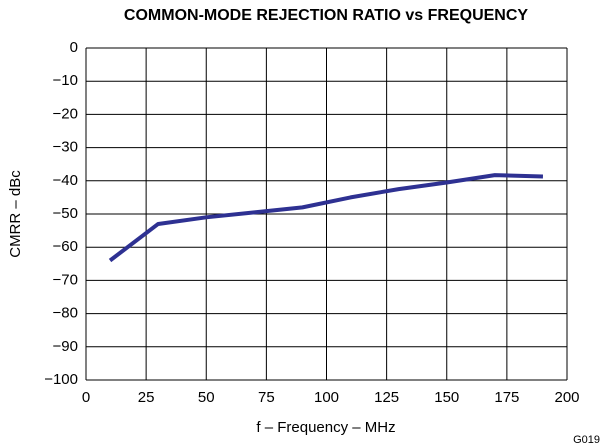 The height and width of the screenshot is (448, 606). I want to click on y-tick-label: −90, so click(65, 346).